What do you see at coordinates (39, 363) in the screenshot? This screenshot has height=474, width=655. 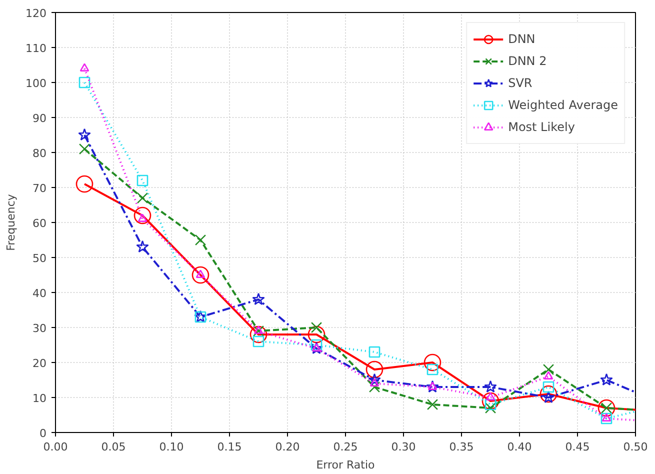 I see `y-tick-label: 20` at bounding box center [39, 363].